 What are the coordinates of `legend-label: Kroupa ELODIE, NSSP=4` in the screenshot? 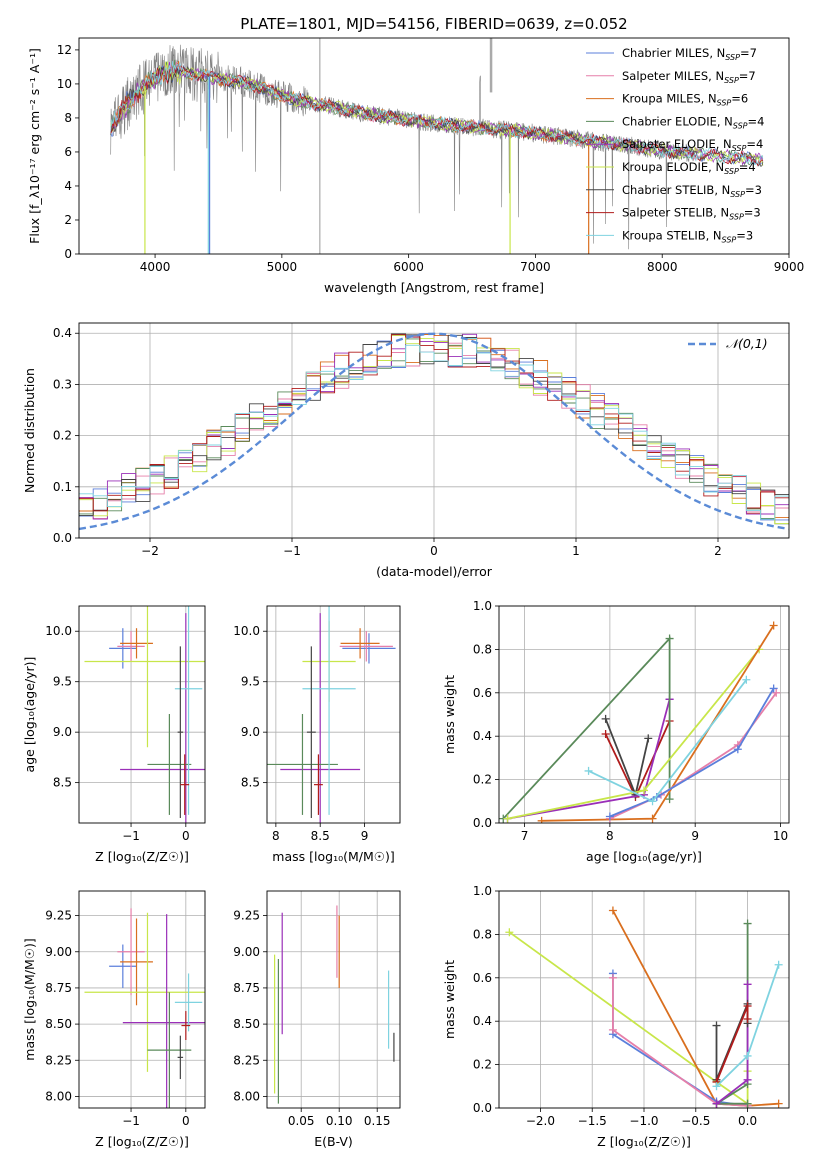 It's located at (689, 168).